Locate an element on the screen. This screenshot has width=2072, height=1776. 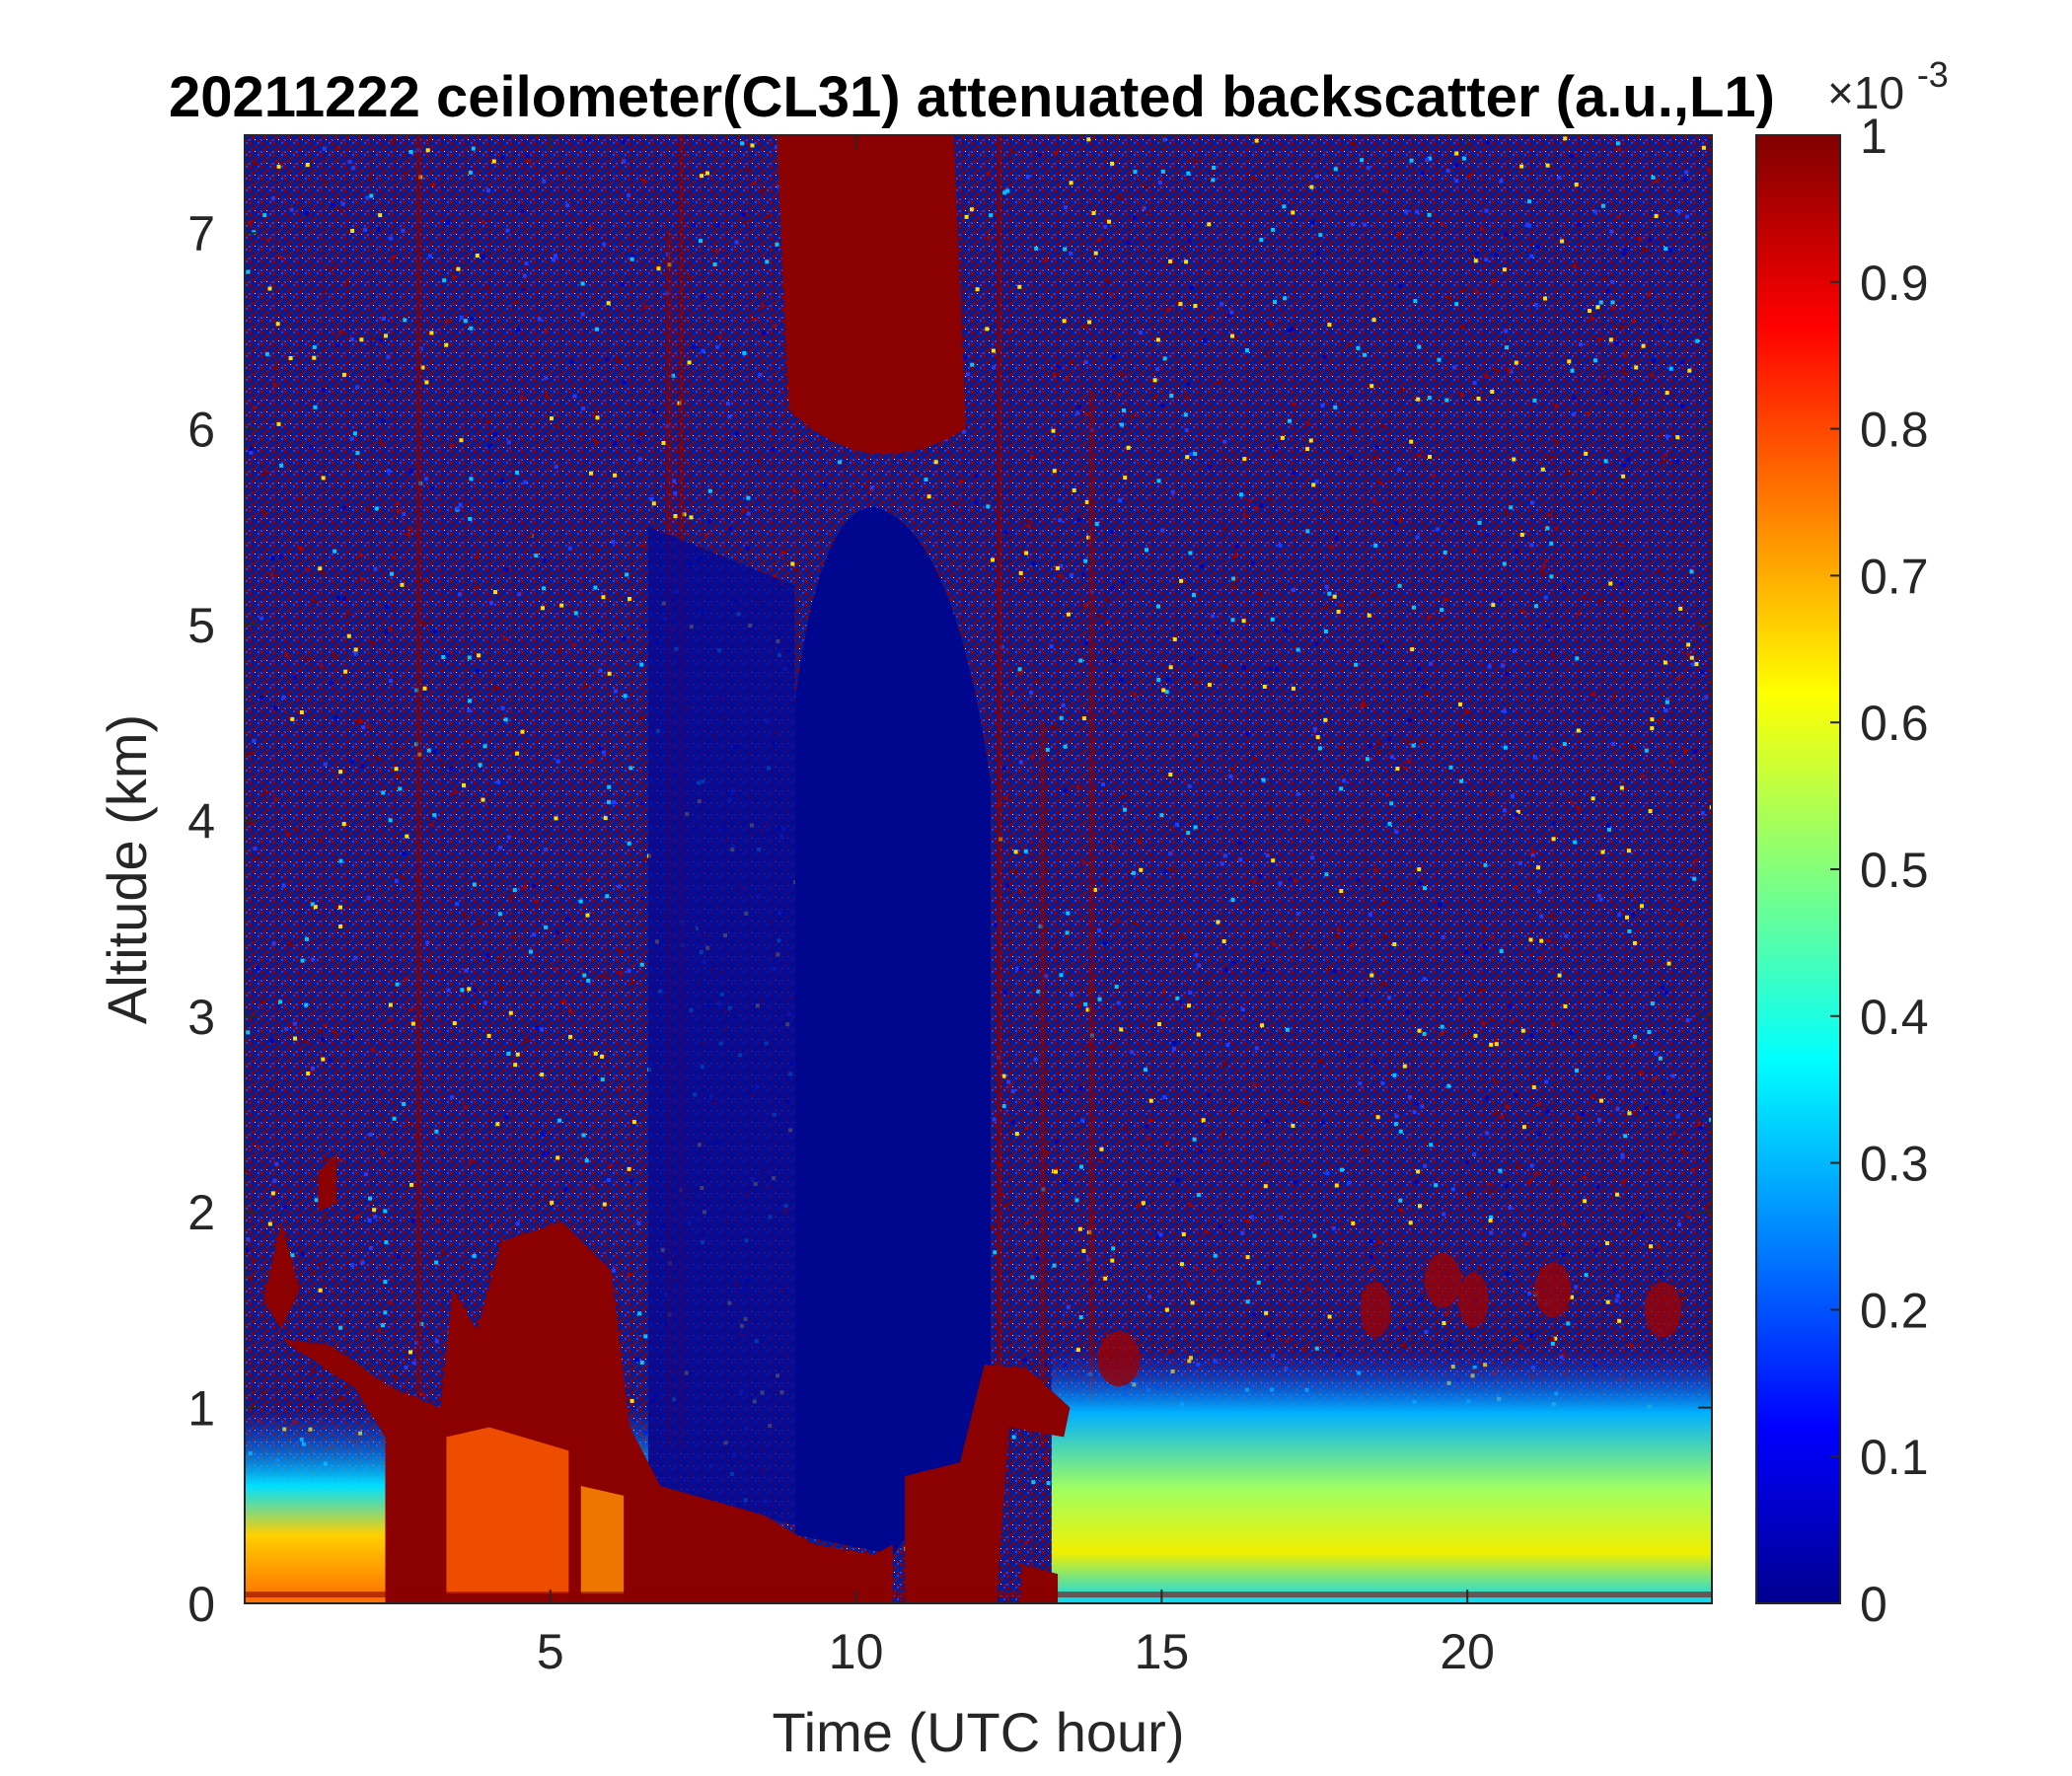
cloud-returns-left is located at coordinates (577, 1378).